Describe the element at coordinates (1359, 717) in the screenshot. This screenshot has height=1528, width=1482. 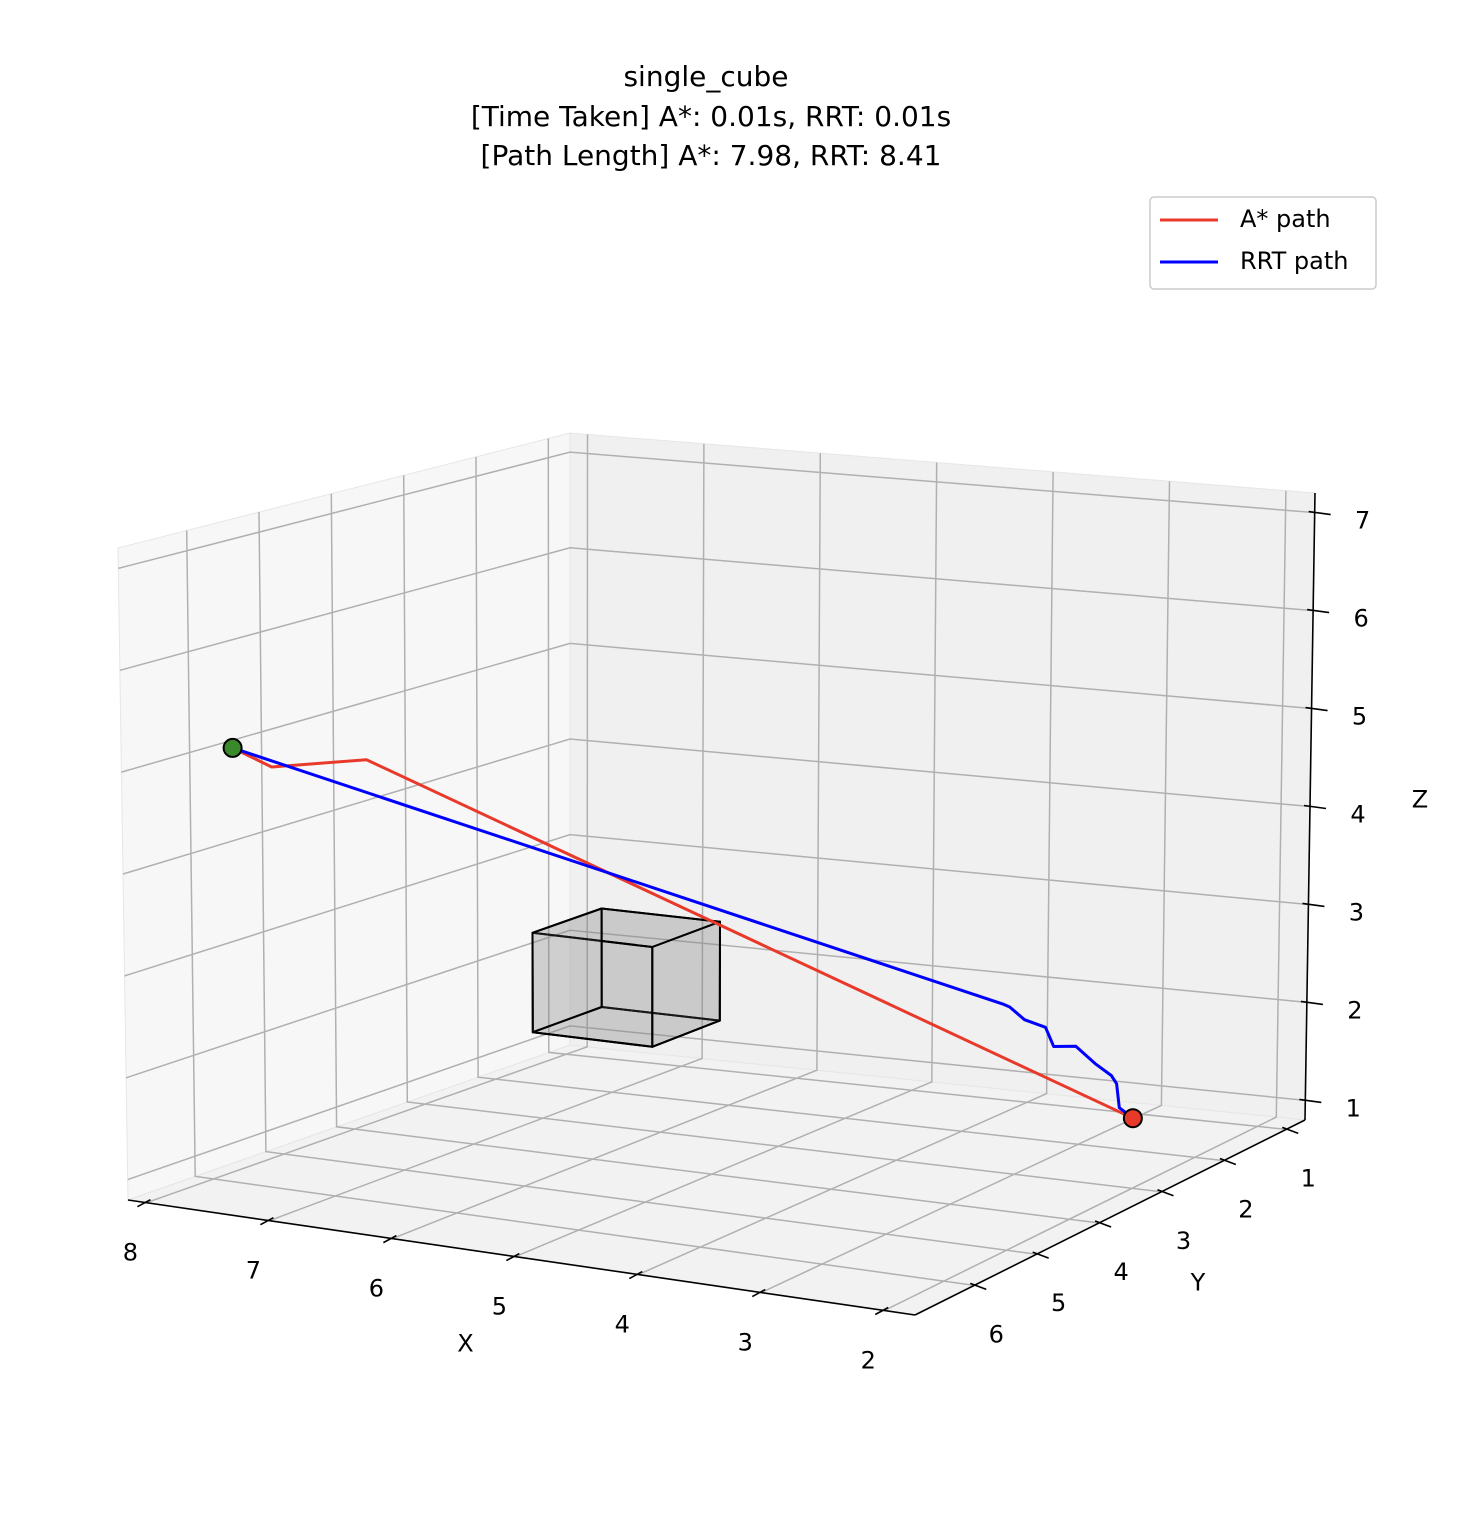
I see `z-tick-label: 5` at that location.